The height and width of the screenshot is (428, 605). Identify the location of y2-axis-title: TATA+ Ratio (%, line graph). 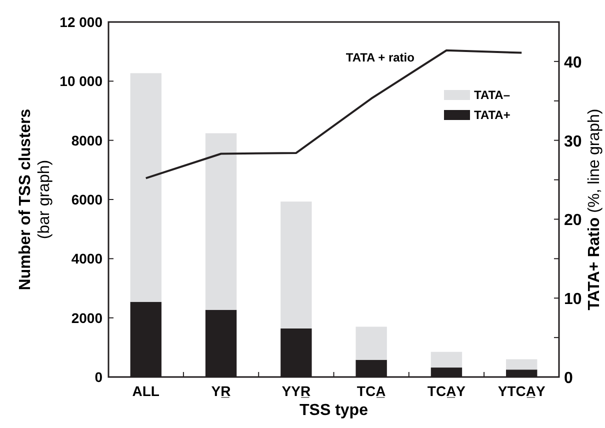
(594, 209).